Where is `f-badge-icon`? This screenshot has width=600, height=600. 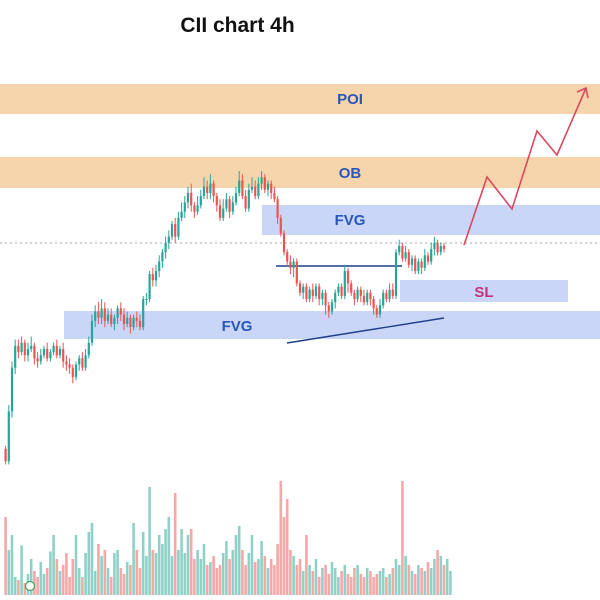 f-badge-icon is located at coordinates (30, 586).